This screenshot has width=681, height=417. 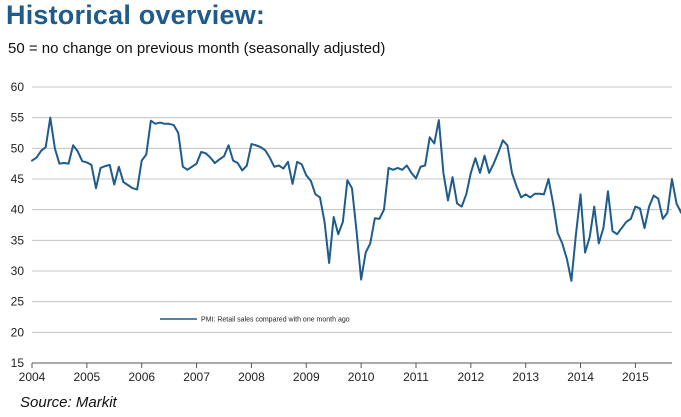 I want to click on y-tick-label: 50, so click(x=18, y=148).